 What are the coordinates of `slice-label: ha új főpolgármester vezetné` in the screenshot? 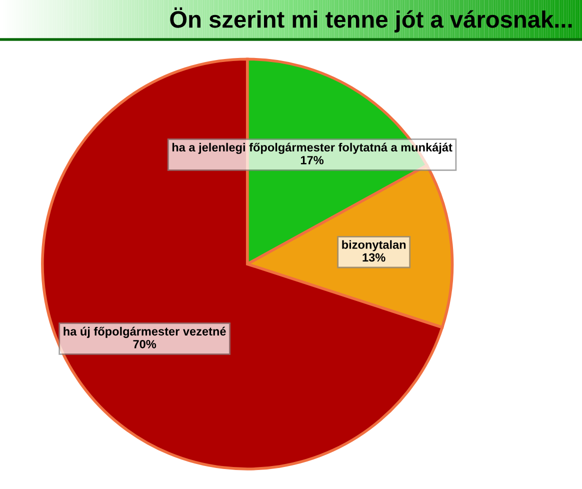 It's located at (145, 332).